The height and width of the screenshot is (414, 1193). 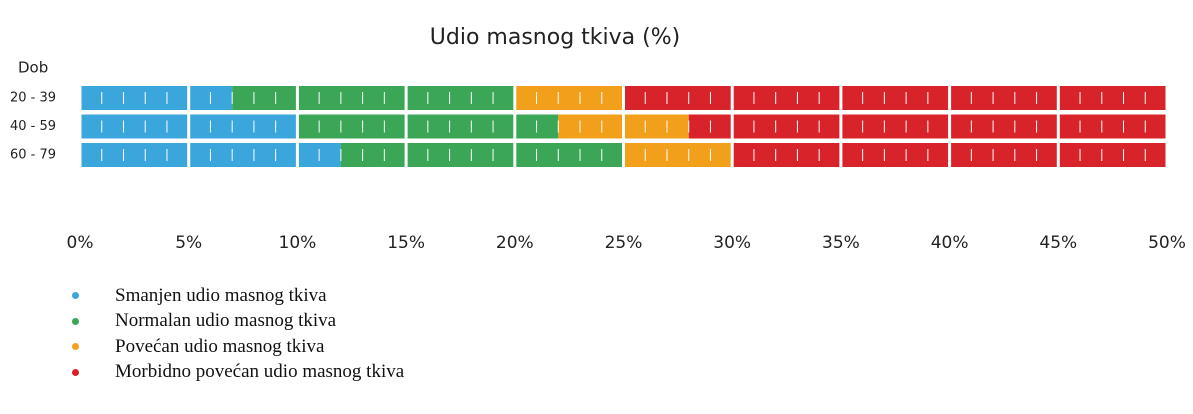 I want to click on legend-item: Povećan udio masnog tkiva, so click(x=232, y=347).